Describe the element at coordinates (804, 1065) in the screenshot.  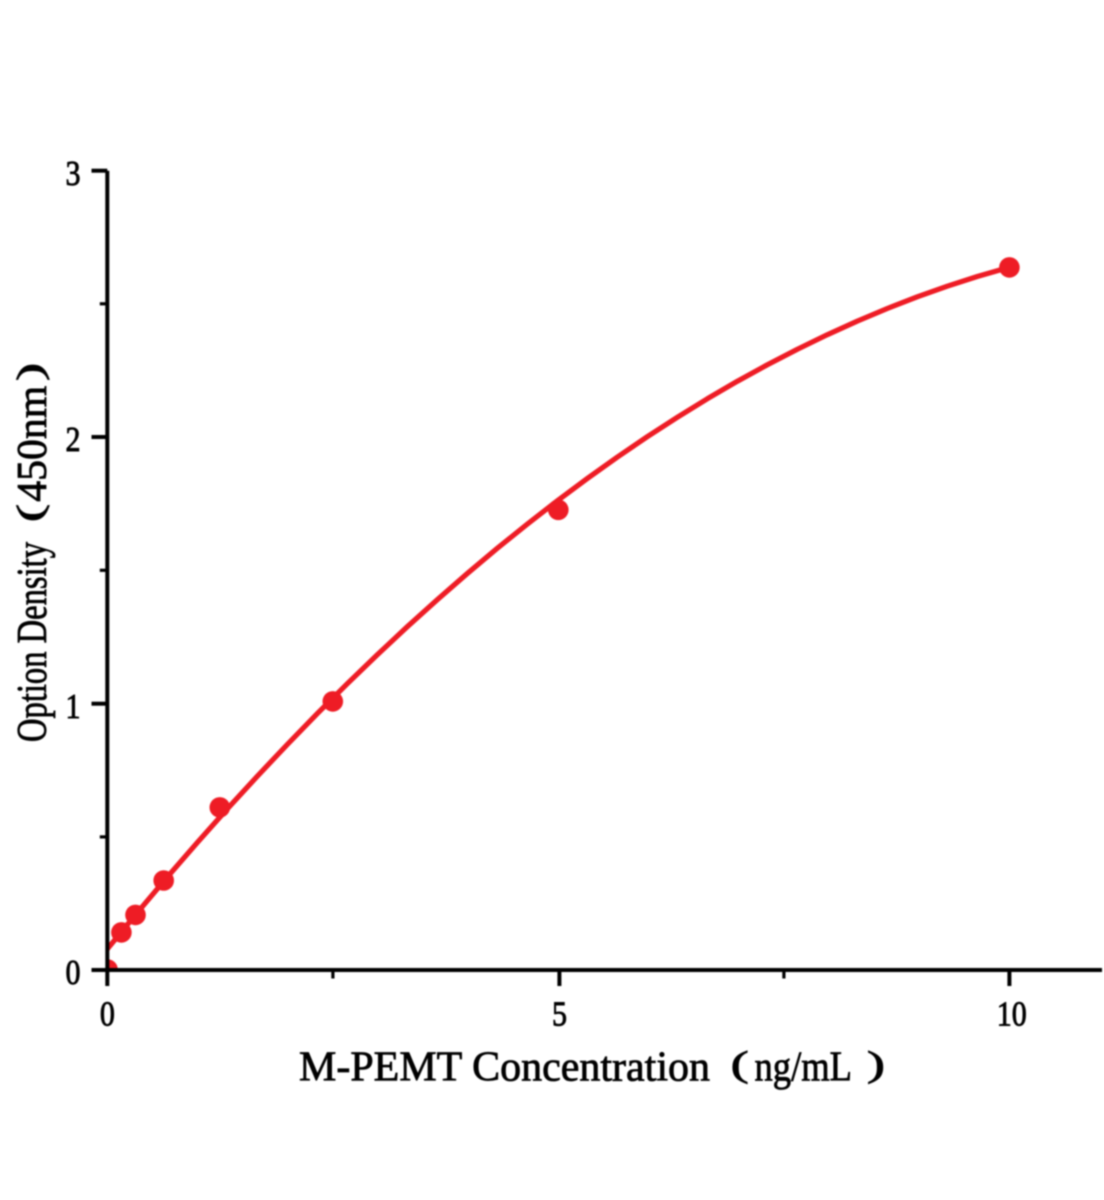
I see `svg-text: ng/mL` at that location.